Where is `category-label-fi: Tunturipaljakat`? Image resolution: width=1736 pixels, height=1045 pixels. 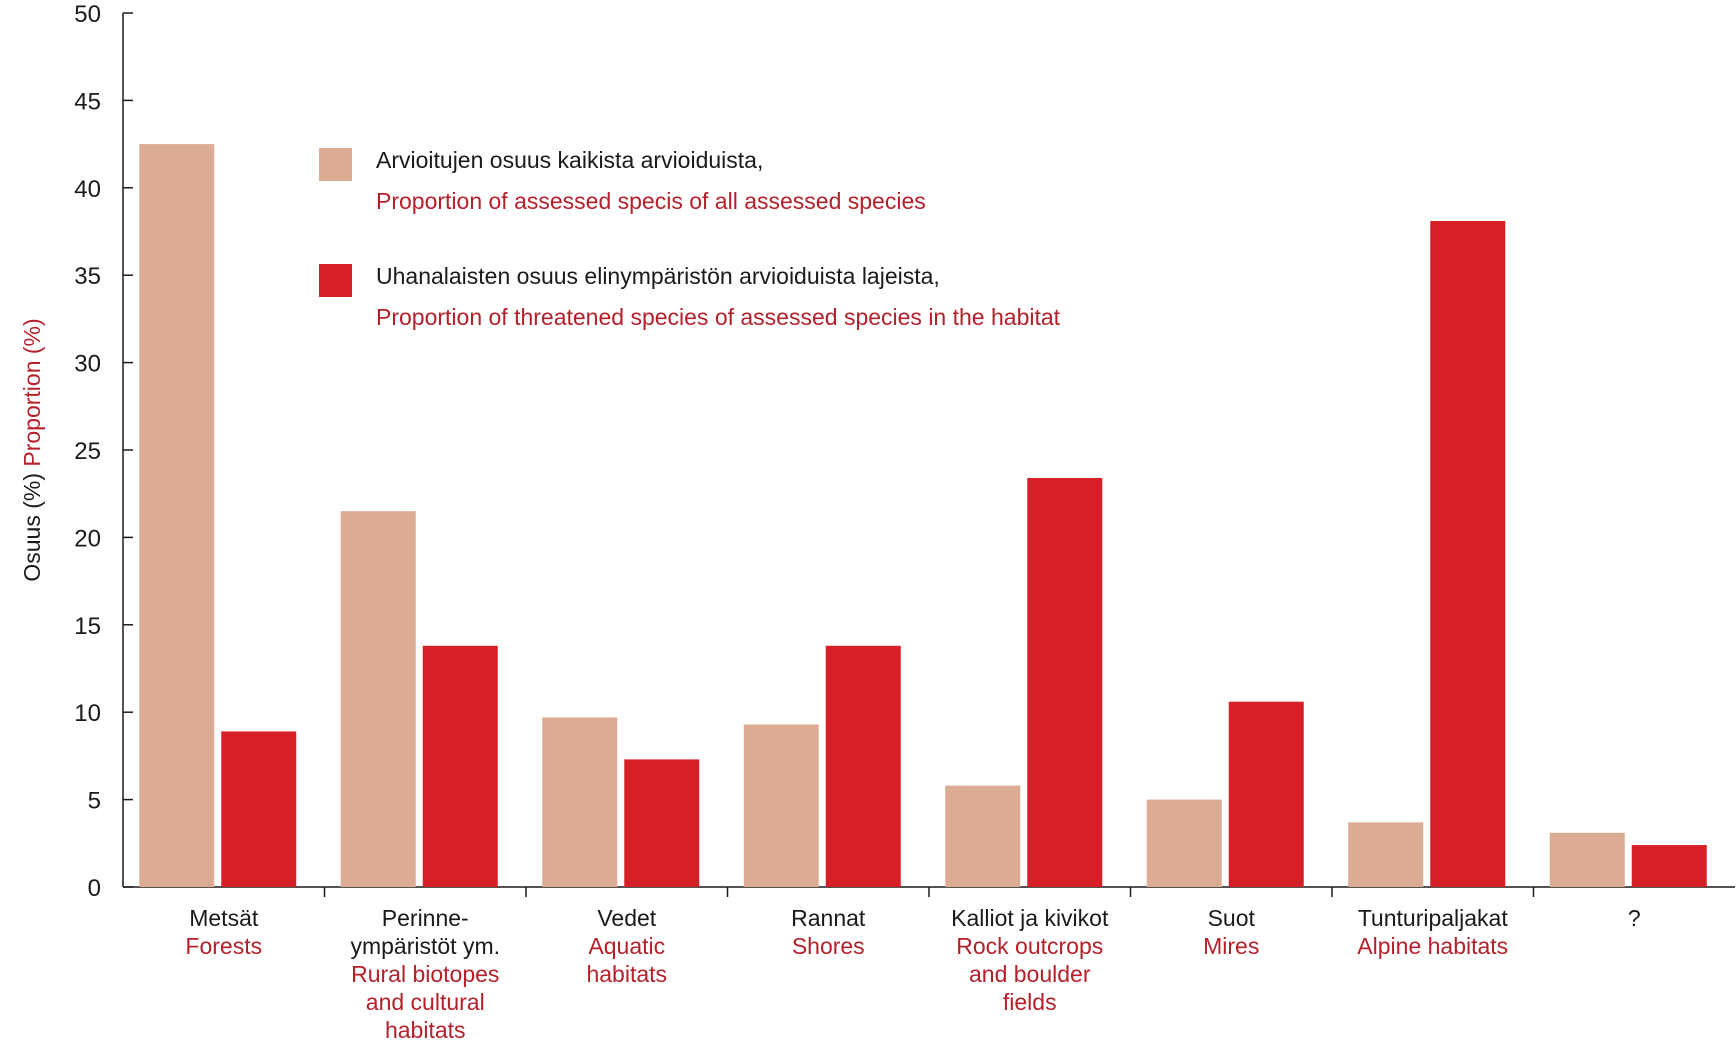 category-label-fi: Tunturipaljakat is located at coordinates (1433, 918).